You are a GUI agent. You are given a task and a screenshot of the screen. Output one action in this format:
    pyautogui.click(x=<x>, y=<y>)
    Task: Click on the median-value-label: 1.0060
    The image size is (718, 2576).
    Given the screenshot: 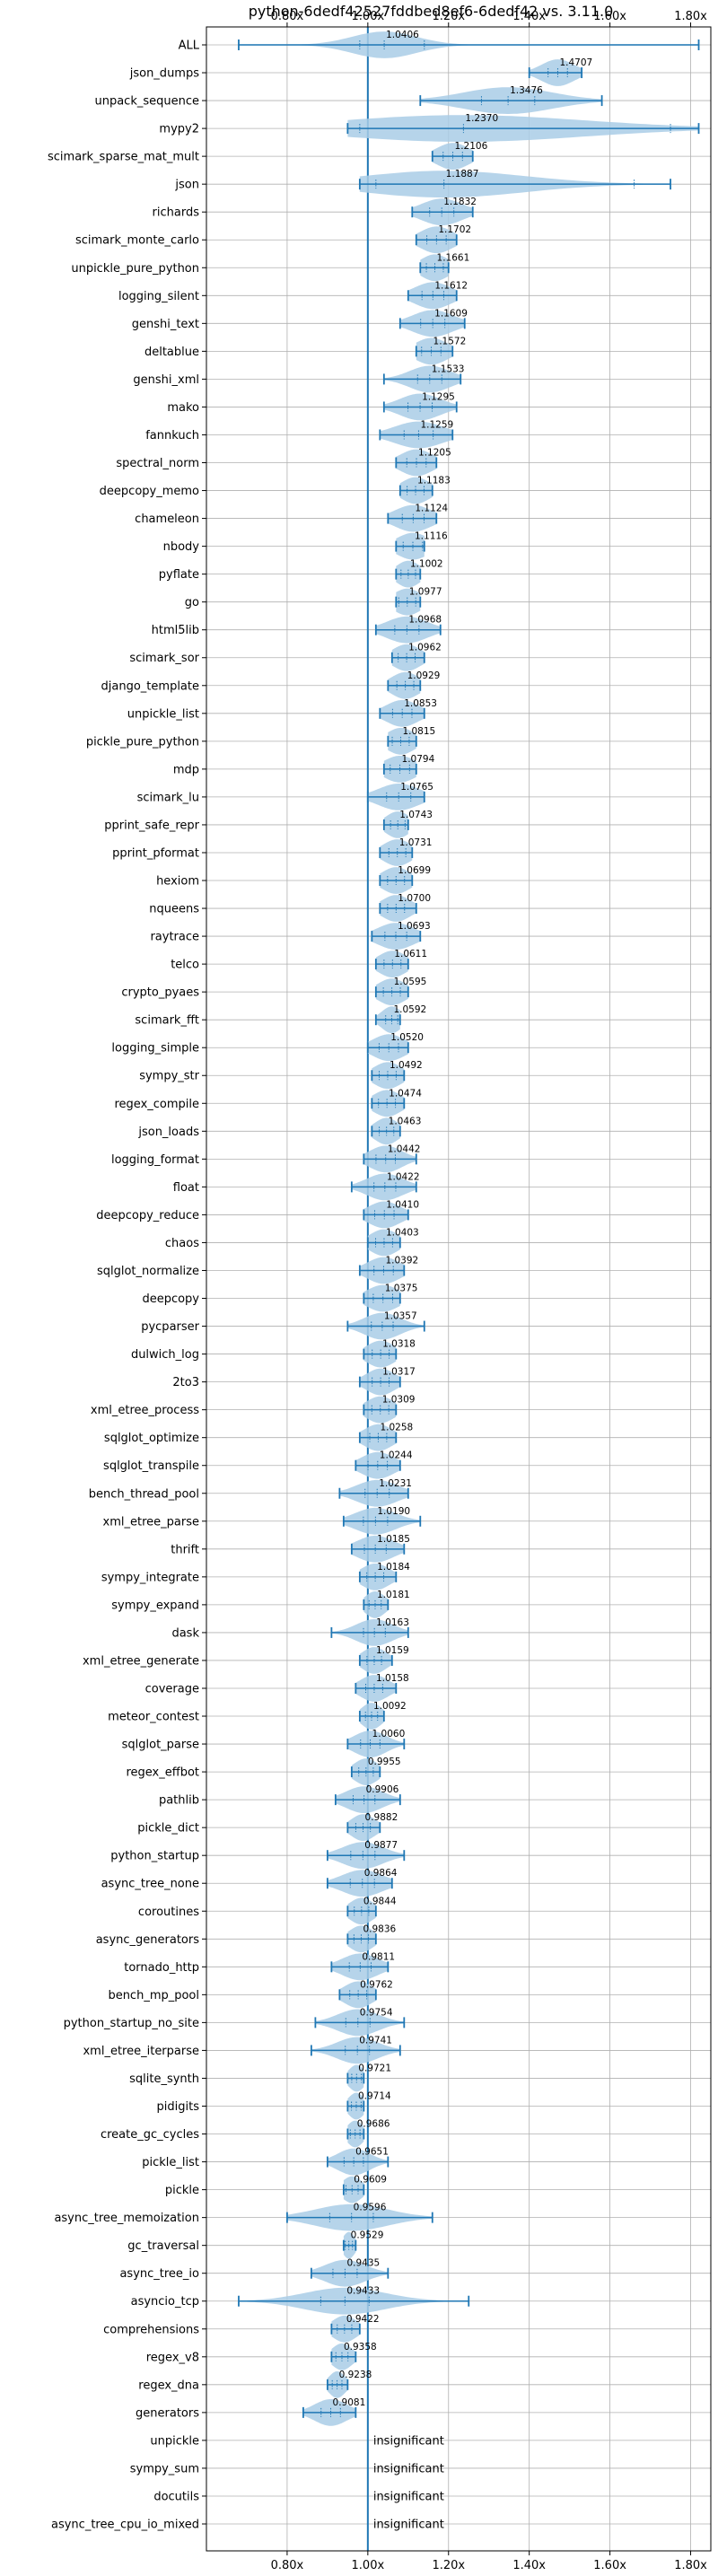 What is the action you would take?
    pyautogui.click(x=389, y=1734)
    